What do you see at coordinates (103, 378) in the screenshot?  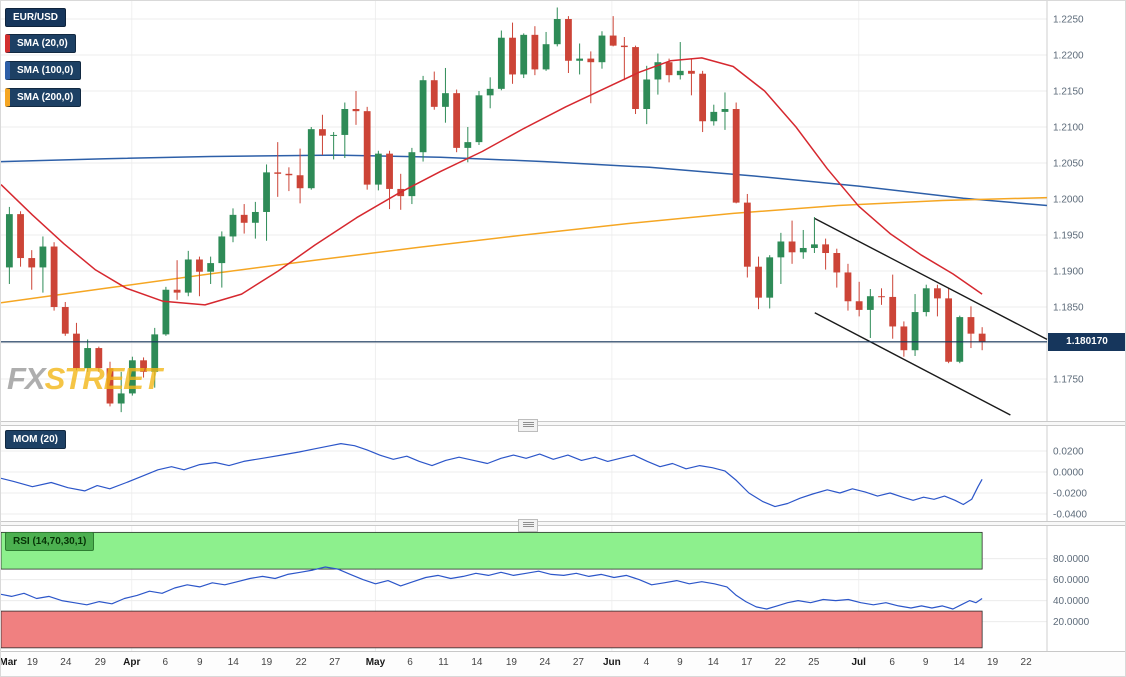 I see `watermark-street: STREET` at bounding box center [103, 378].